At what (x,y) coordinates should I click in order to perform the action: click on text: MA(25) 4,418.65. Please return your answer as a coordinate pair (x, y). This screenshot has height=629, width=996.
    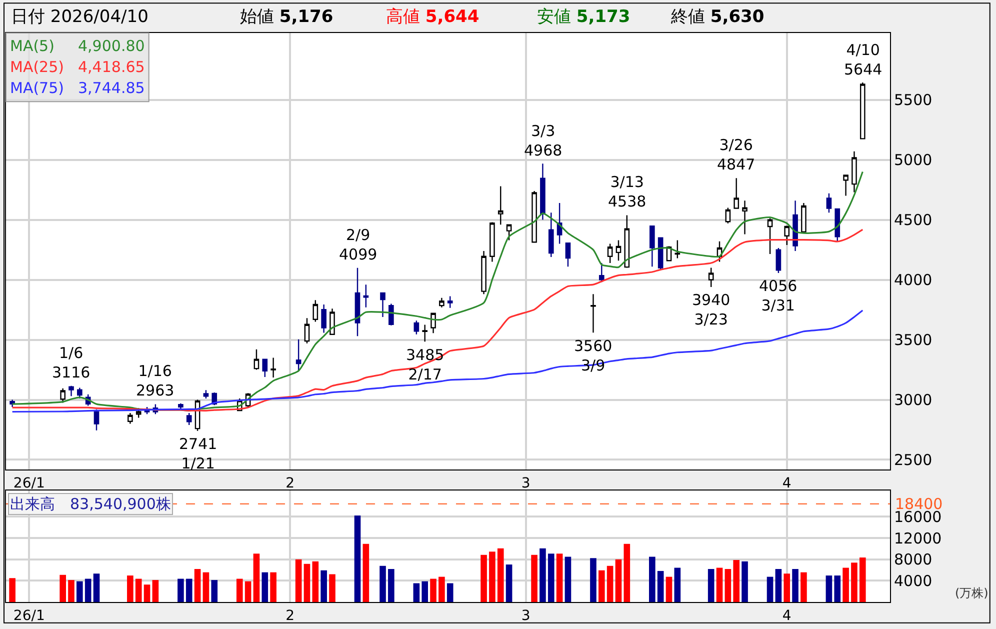
    Looking at the image, I should click on (77, 67).